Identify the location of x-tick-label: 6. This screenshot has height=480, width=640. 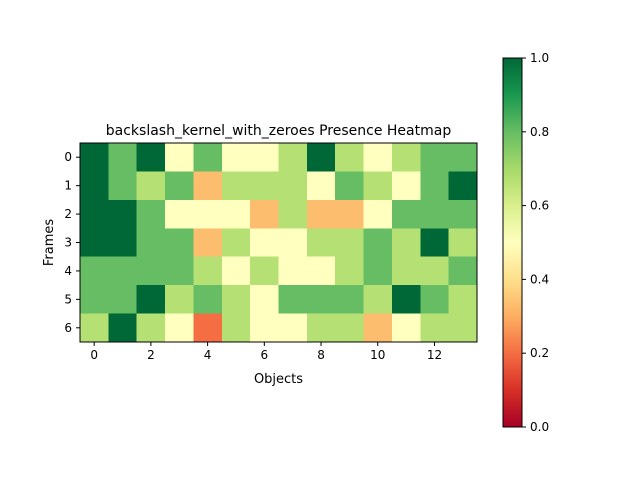
(265, 355).